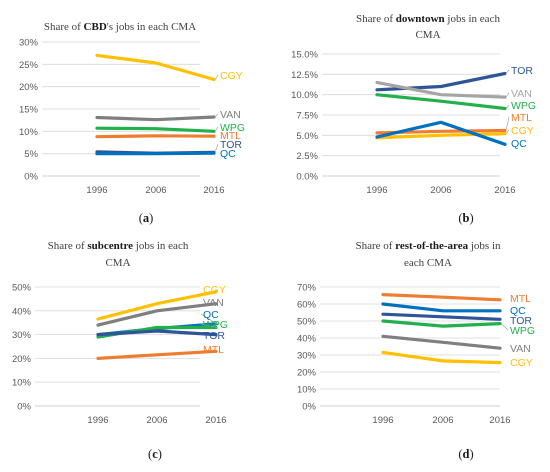 The image size is (550, 472). Describe the element at coordinates (428, 246) in the screenshot. I see `chart-title: Share of rest-of-the-area jobs in` at that location.